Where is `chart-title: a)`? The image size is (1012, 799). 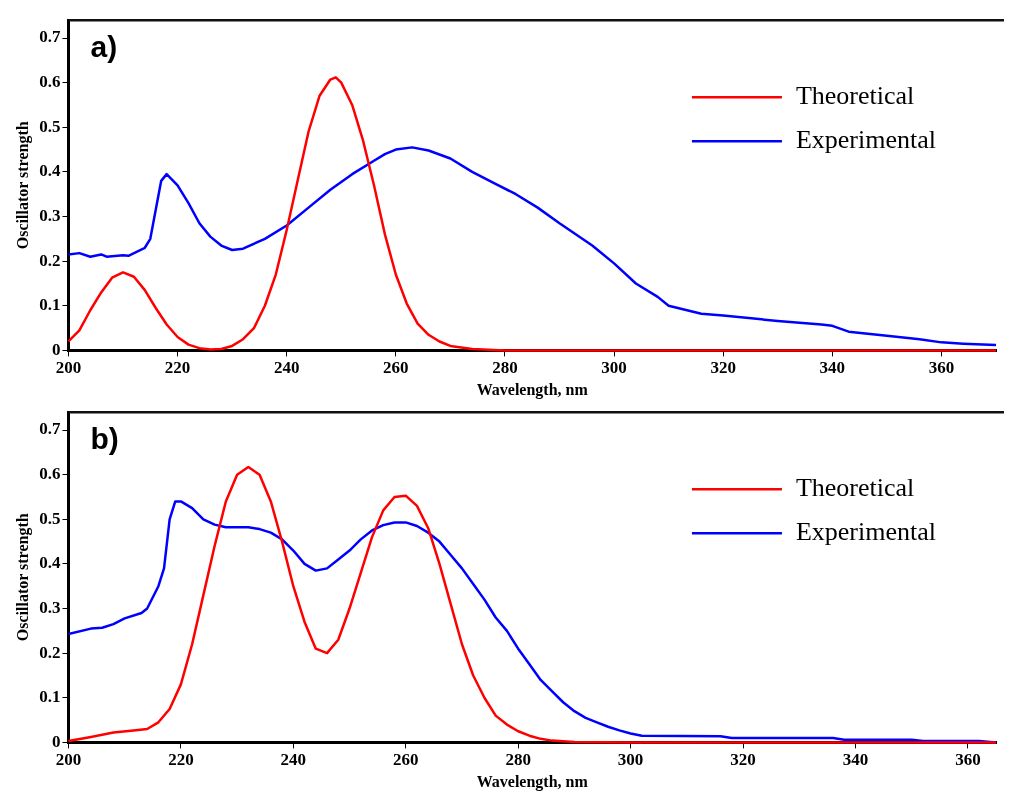 chart-title: a) is located at coordinates (104, 47).